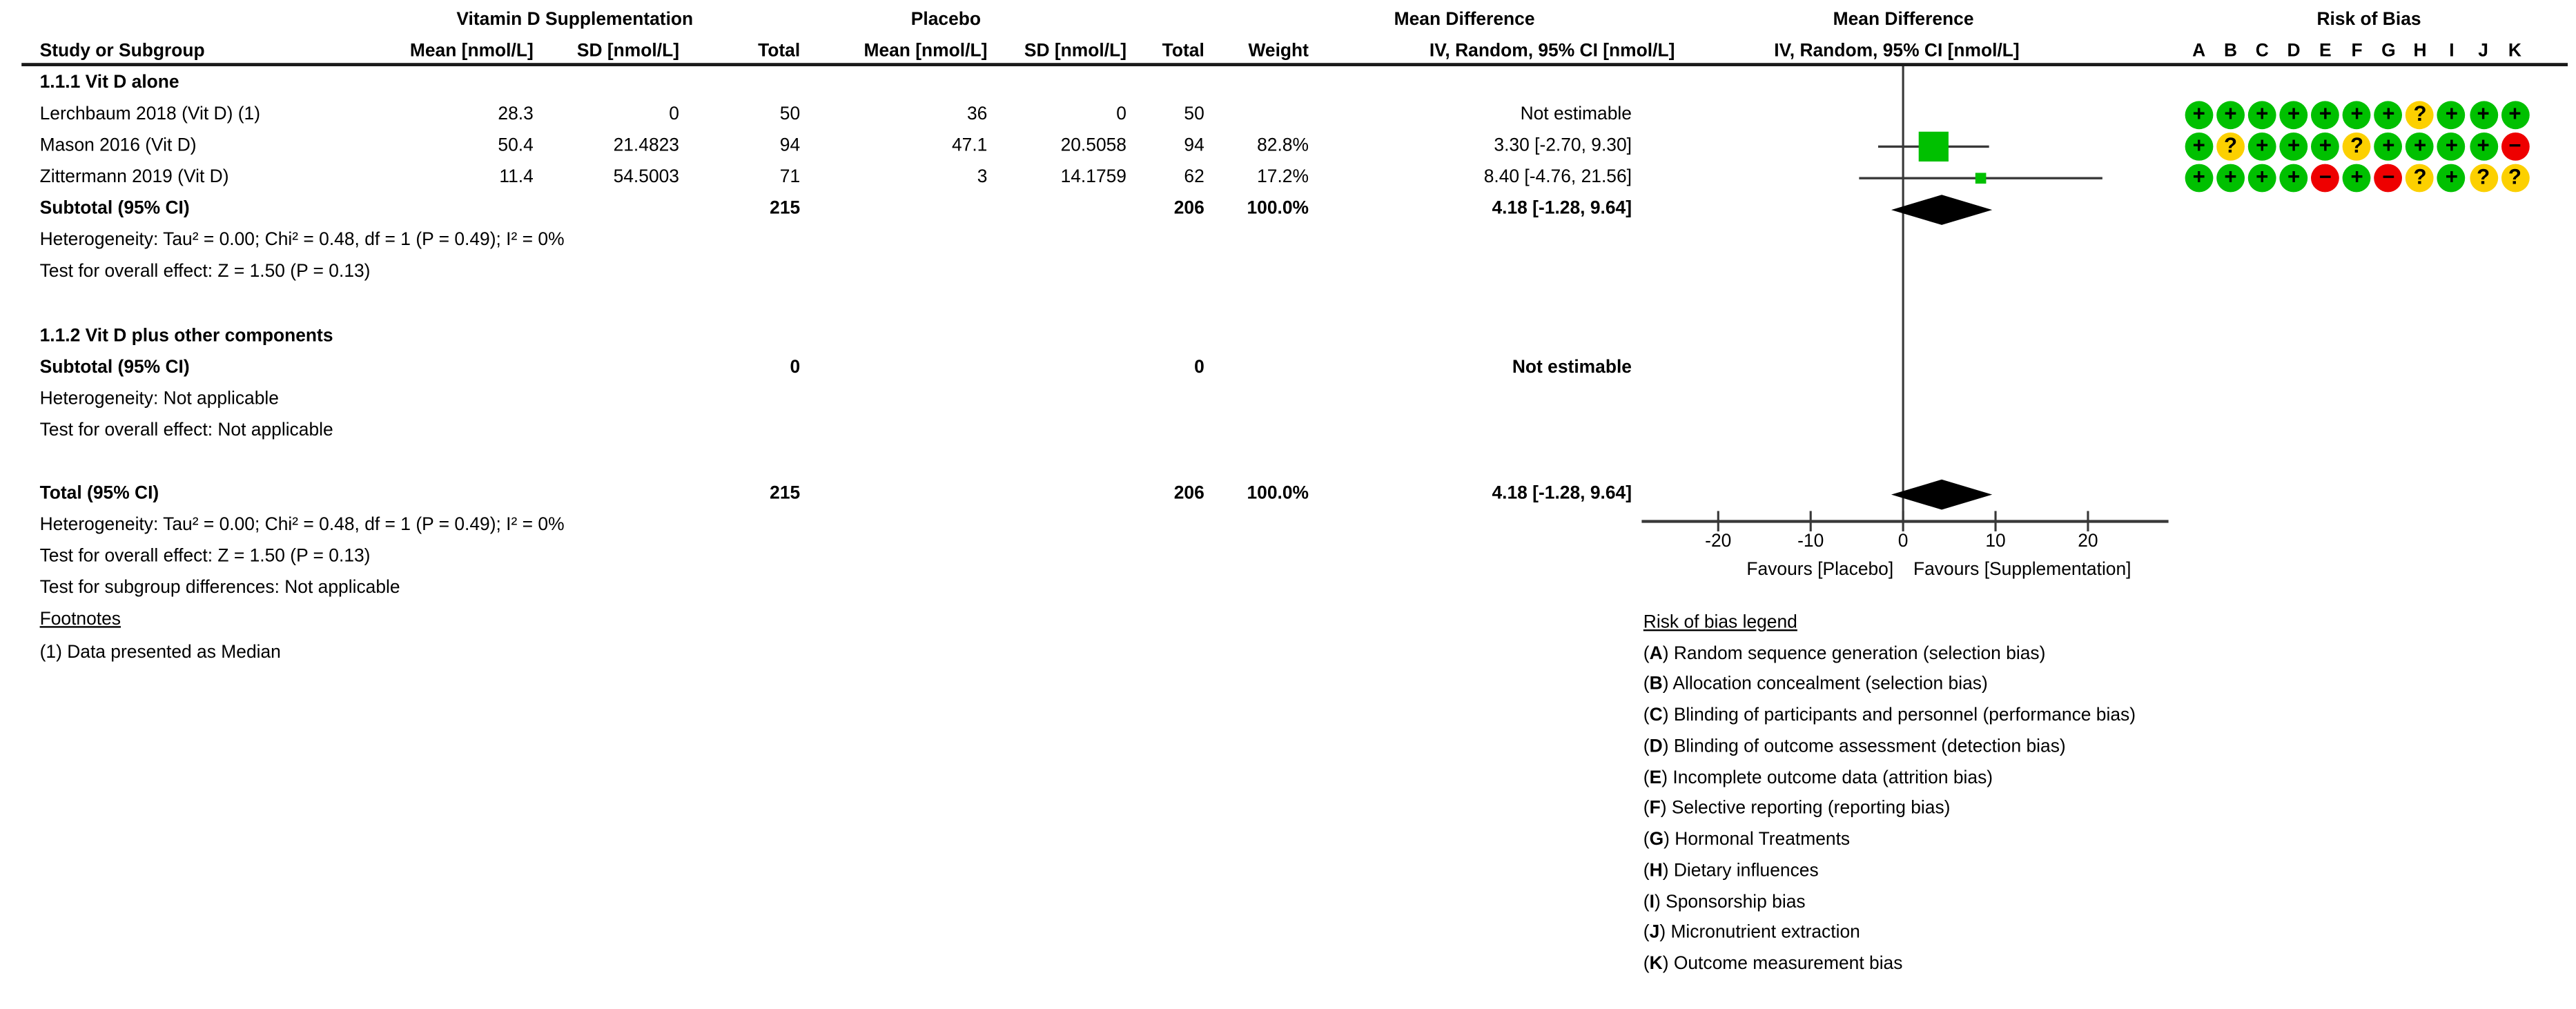  I want to click on rob-letter: F, so click(2357, 51).